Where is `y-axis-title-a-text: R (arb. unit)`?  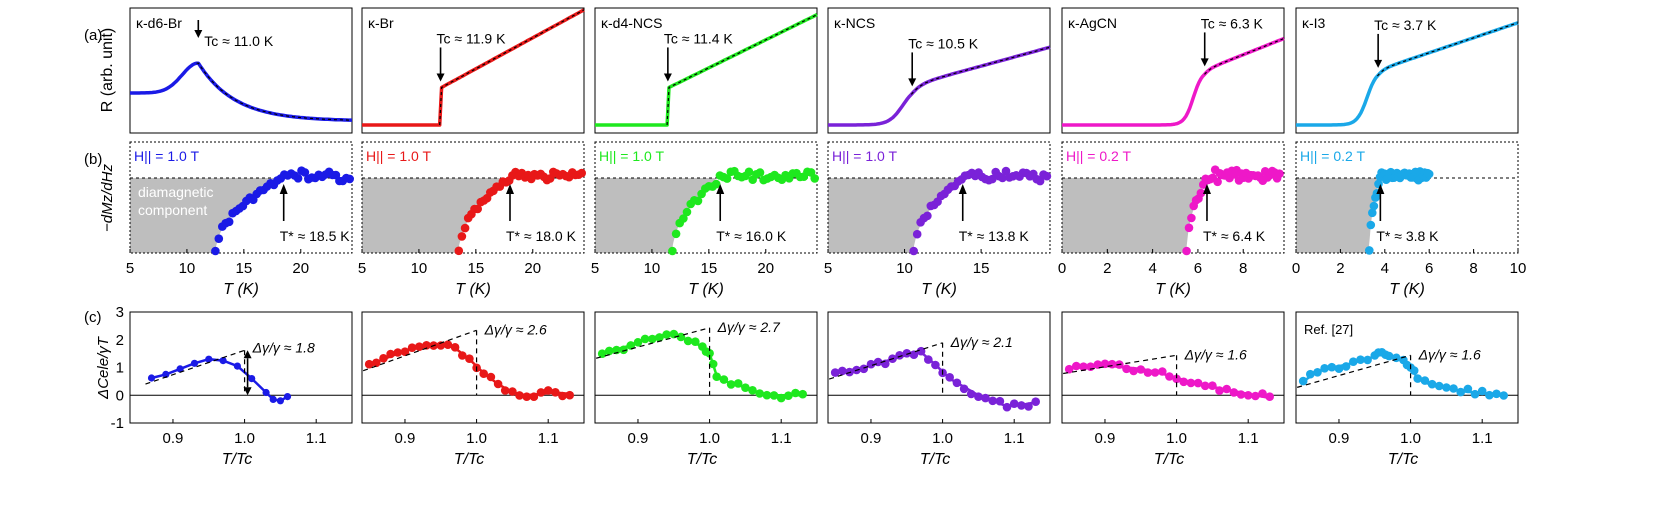
y-axis-title-a-text: R (arb. unit) is located at coordinates (107, 70).